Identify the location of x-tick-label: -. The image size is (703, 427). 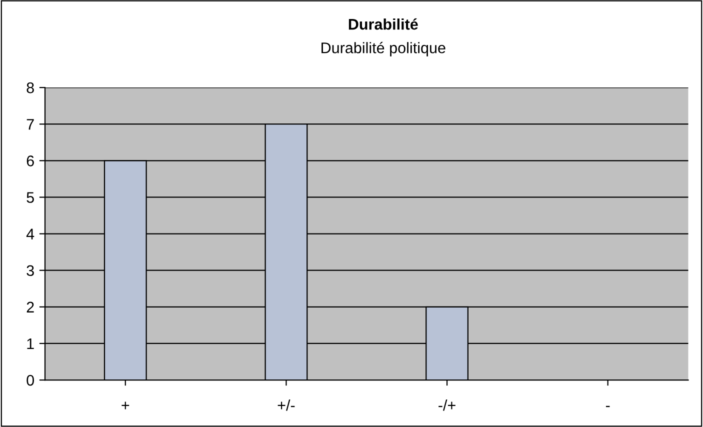
(608, 407).